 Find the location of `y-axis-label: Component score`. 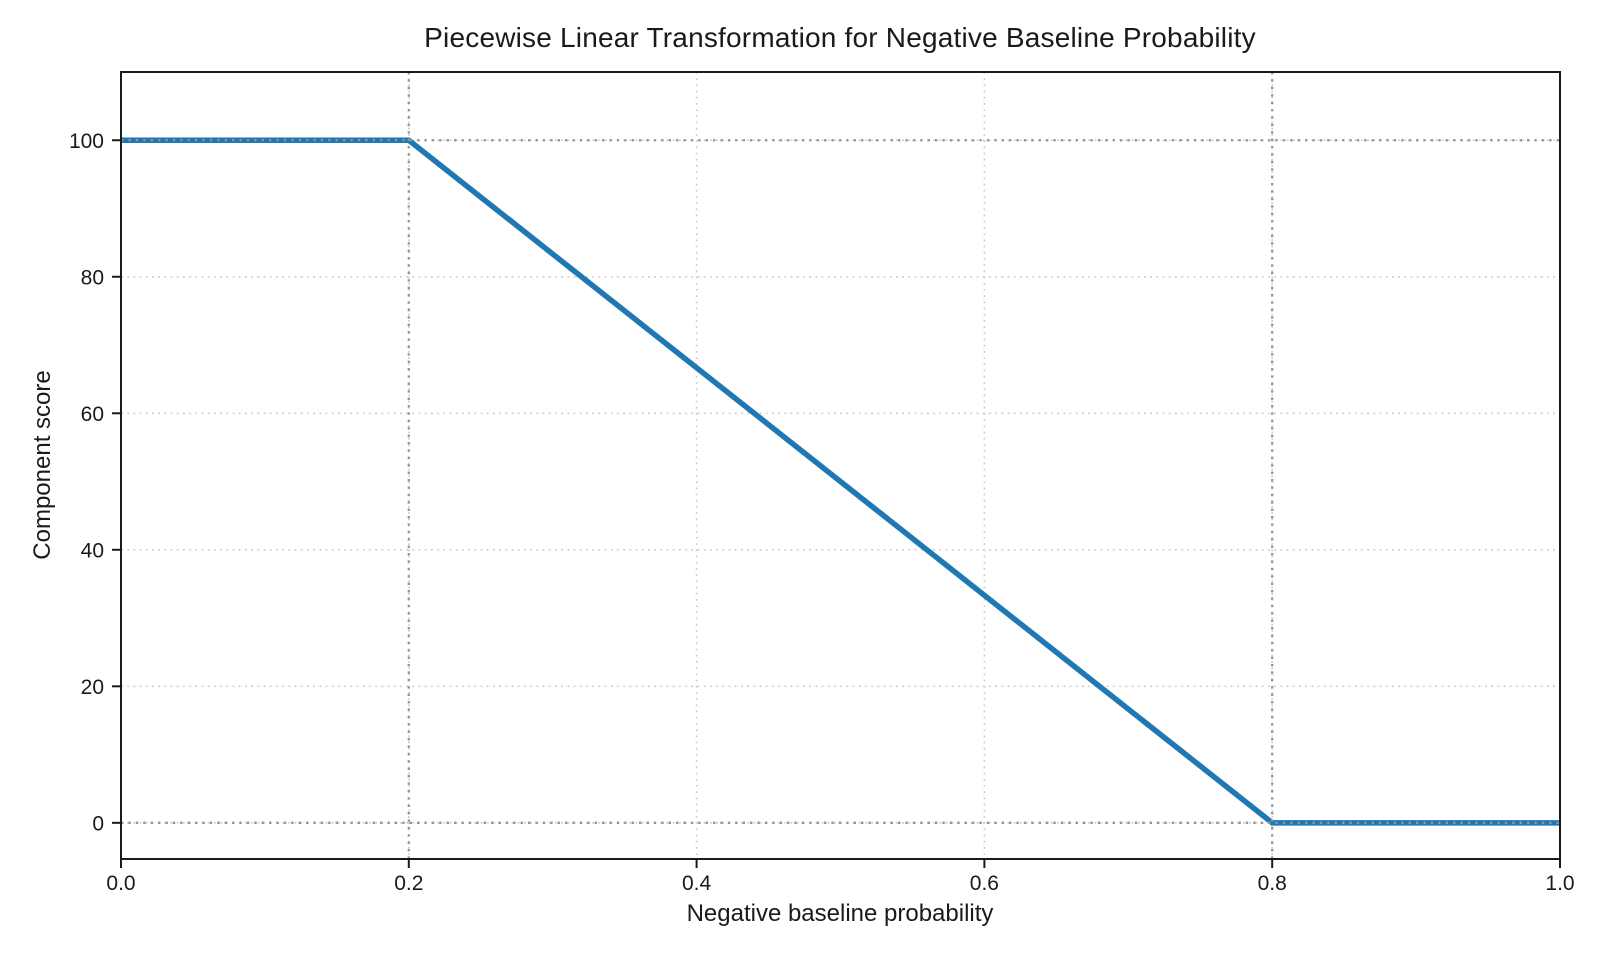

y-axis-label: Component score is located at coordinates (42, 464).